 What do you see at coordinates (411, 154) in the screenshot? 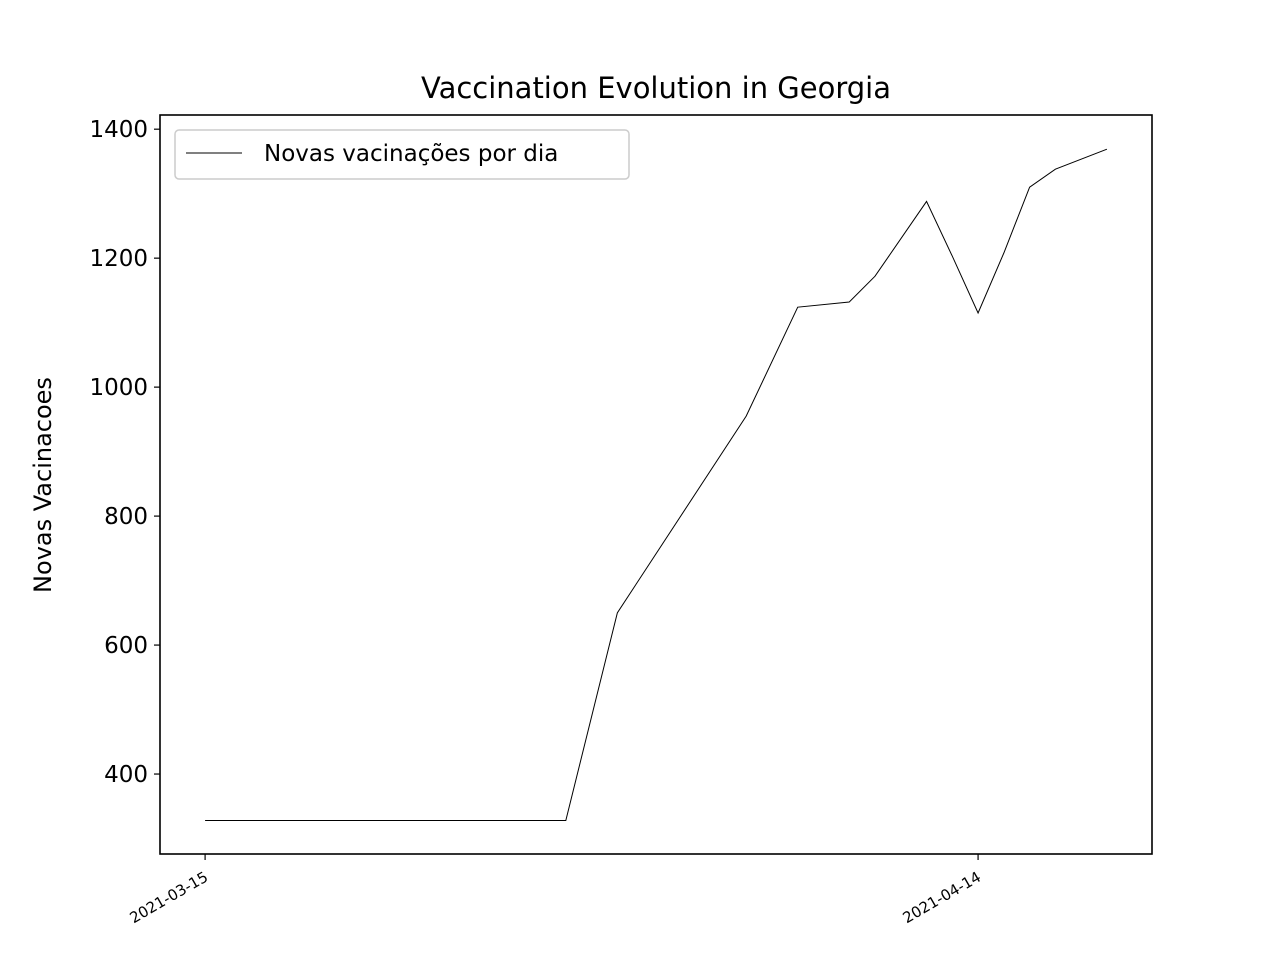
I see `legend-label: Novas vacinações por dia` at bounding box center [411, 154].